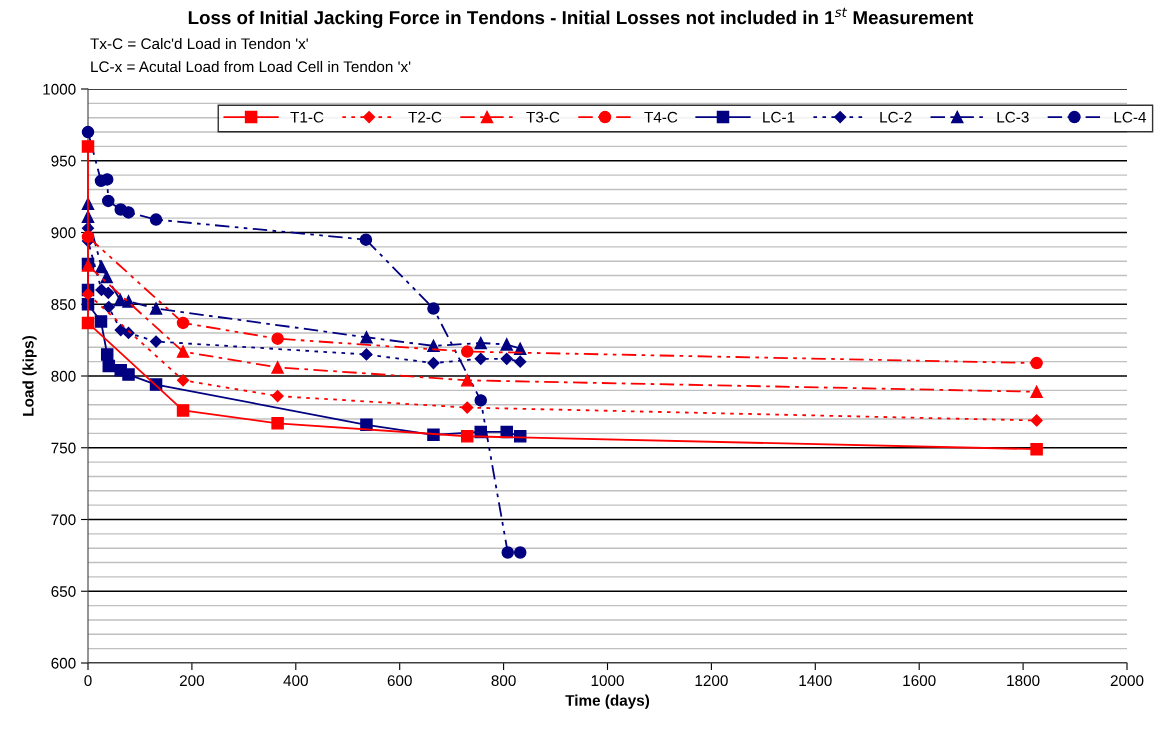 This screenshot has height=731, width=1161. Describe the element at coordinates (63, 304) in the screenshot. I see `y-tick-label: 850` at that location.